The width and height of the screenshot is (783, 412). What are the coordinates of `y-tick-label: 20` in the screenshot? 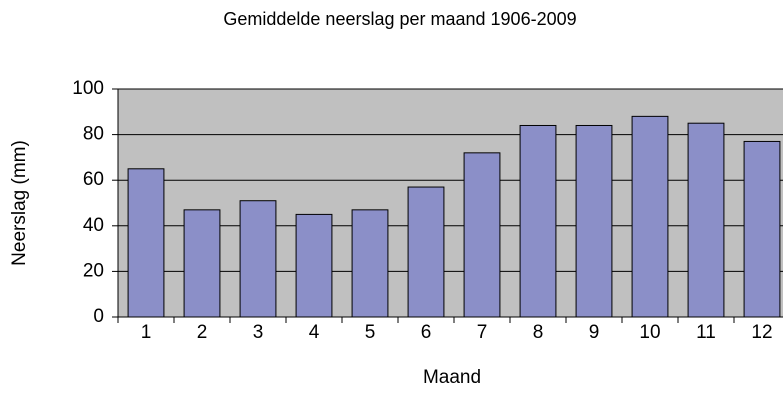 It's located at (93, 270).